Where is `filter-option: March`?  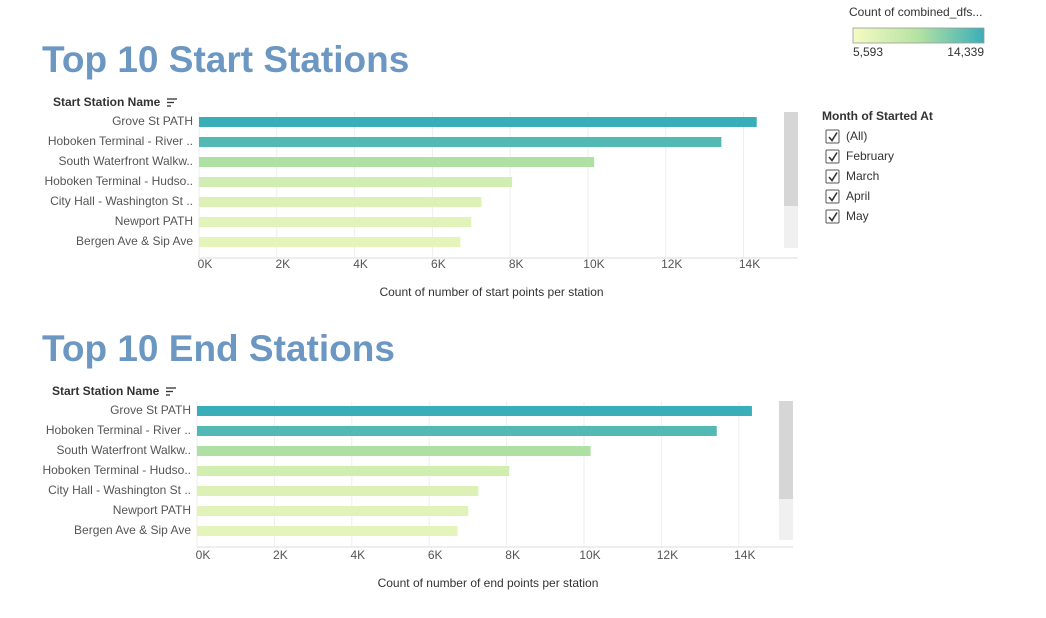 filter-option: March is located at coordinates (852, 176).